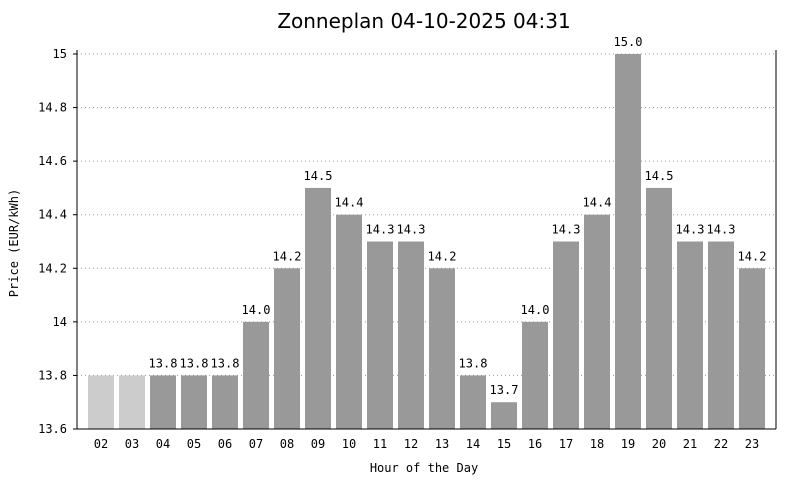 The width and height of the screenshot is (800, 480). I want to click on y-axis-label: Price (EUR/kWh), so click(14, 243).